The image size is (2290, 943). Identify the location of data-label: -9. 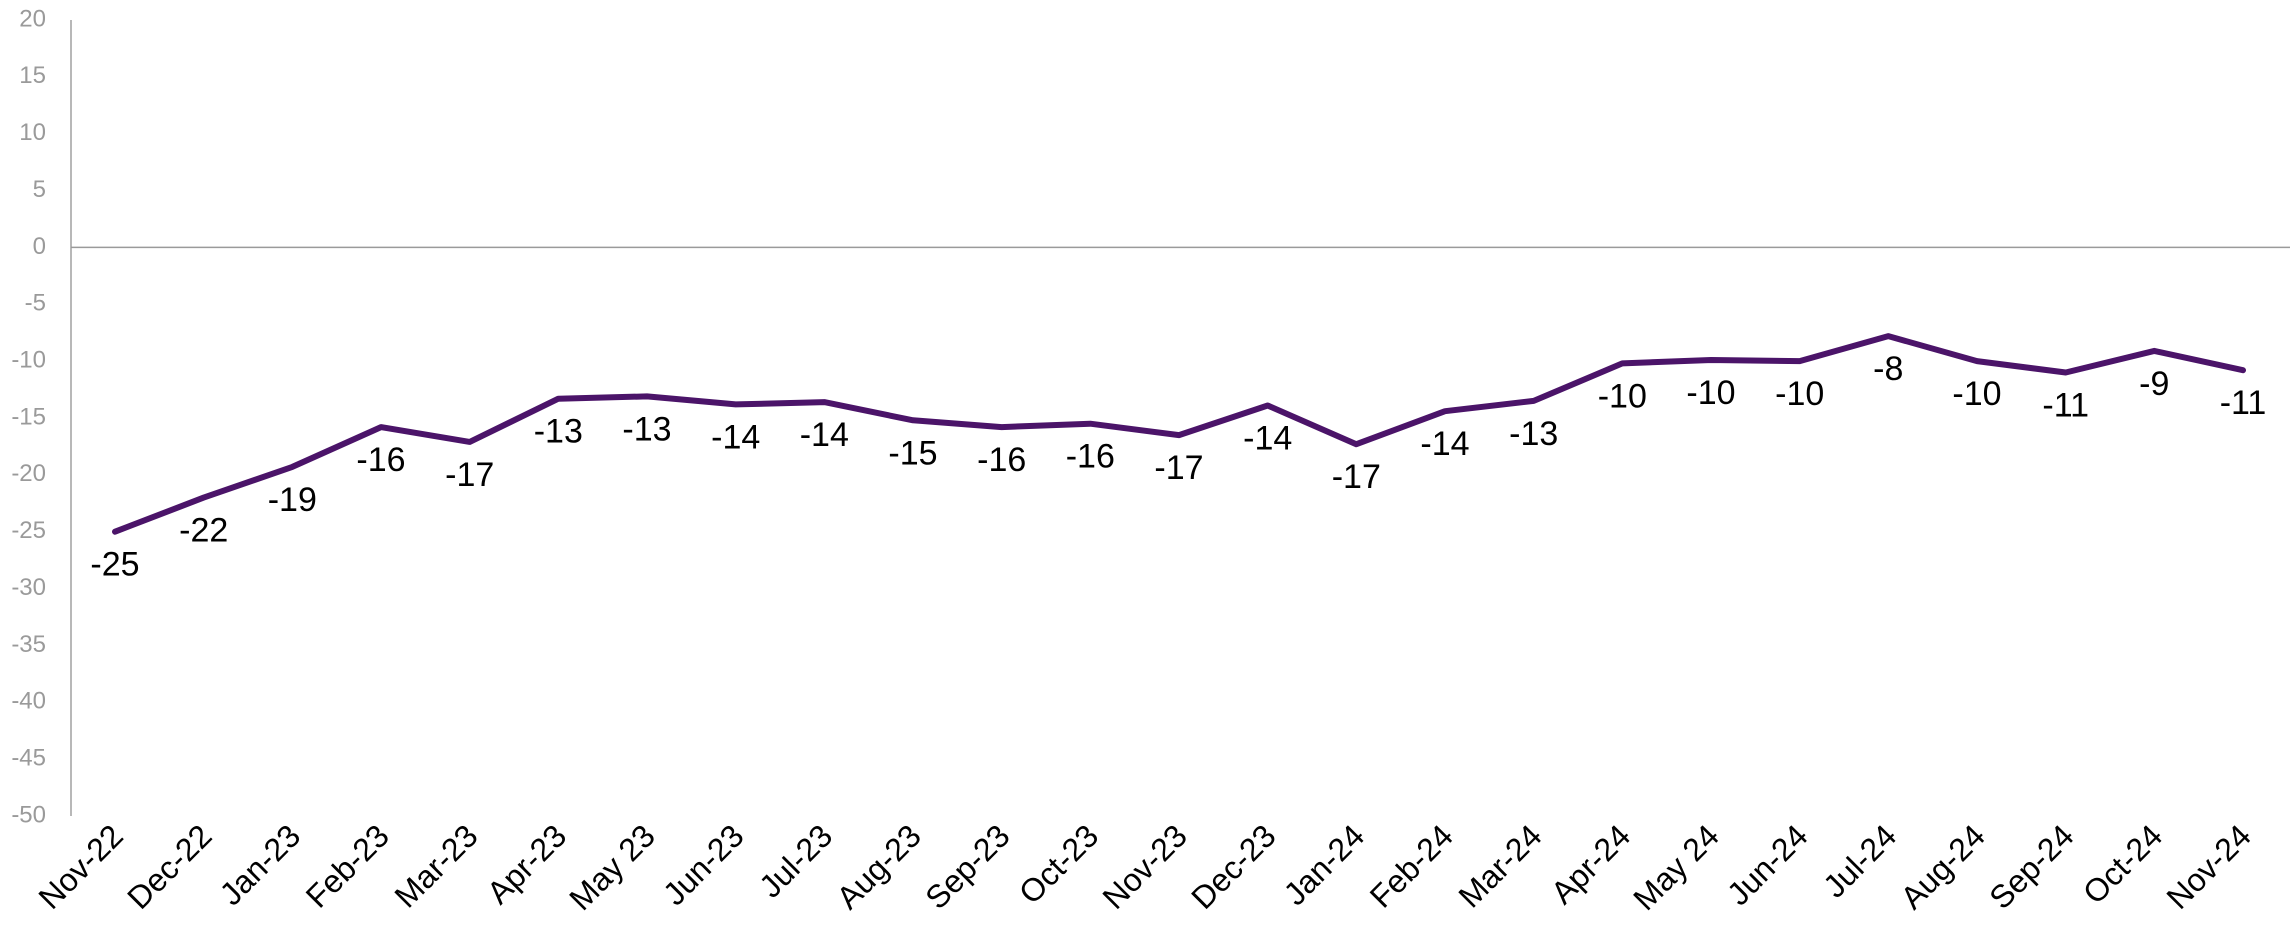
(2154, 384).